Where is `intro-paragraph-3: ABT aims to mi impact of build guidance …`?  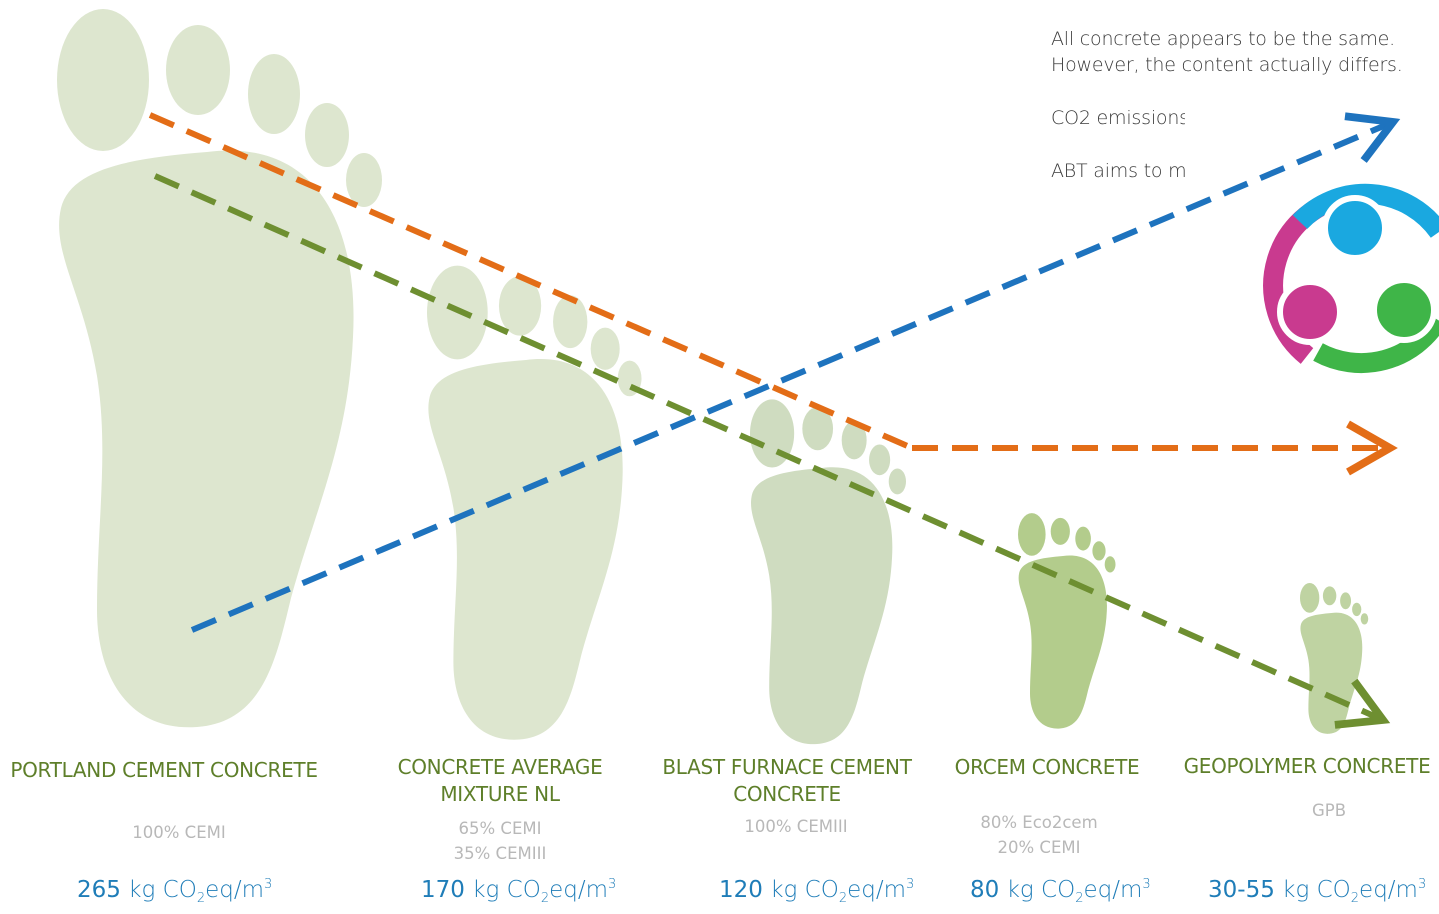 intro-paragraph-3: ABT aims to mi impact of build guidance … is located at coordinates (1118, 171).